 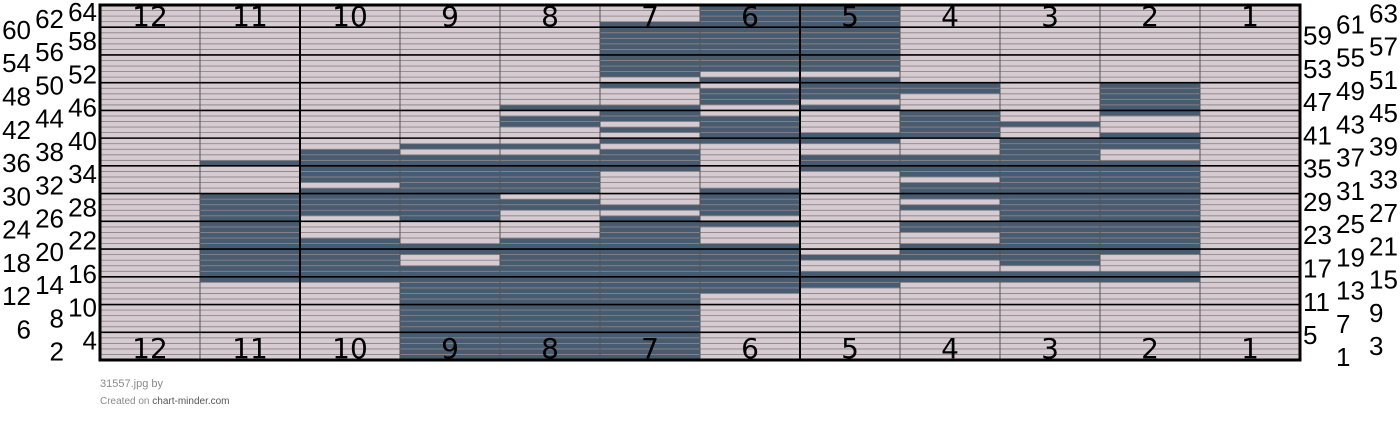 What do you see at coordinates (1250, 307) in the screenshot?
I see `cell-c1-r10` at bounding box center [1250, 307].